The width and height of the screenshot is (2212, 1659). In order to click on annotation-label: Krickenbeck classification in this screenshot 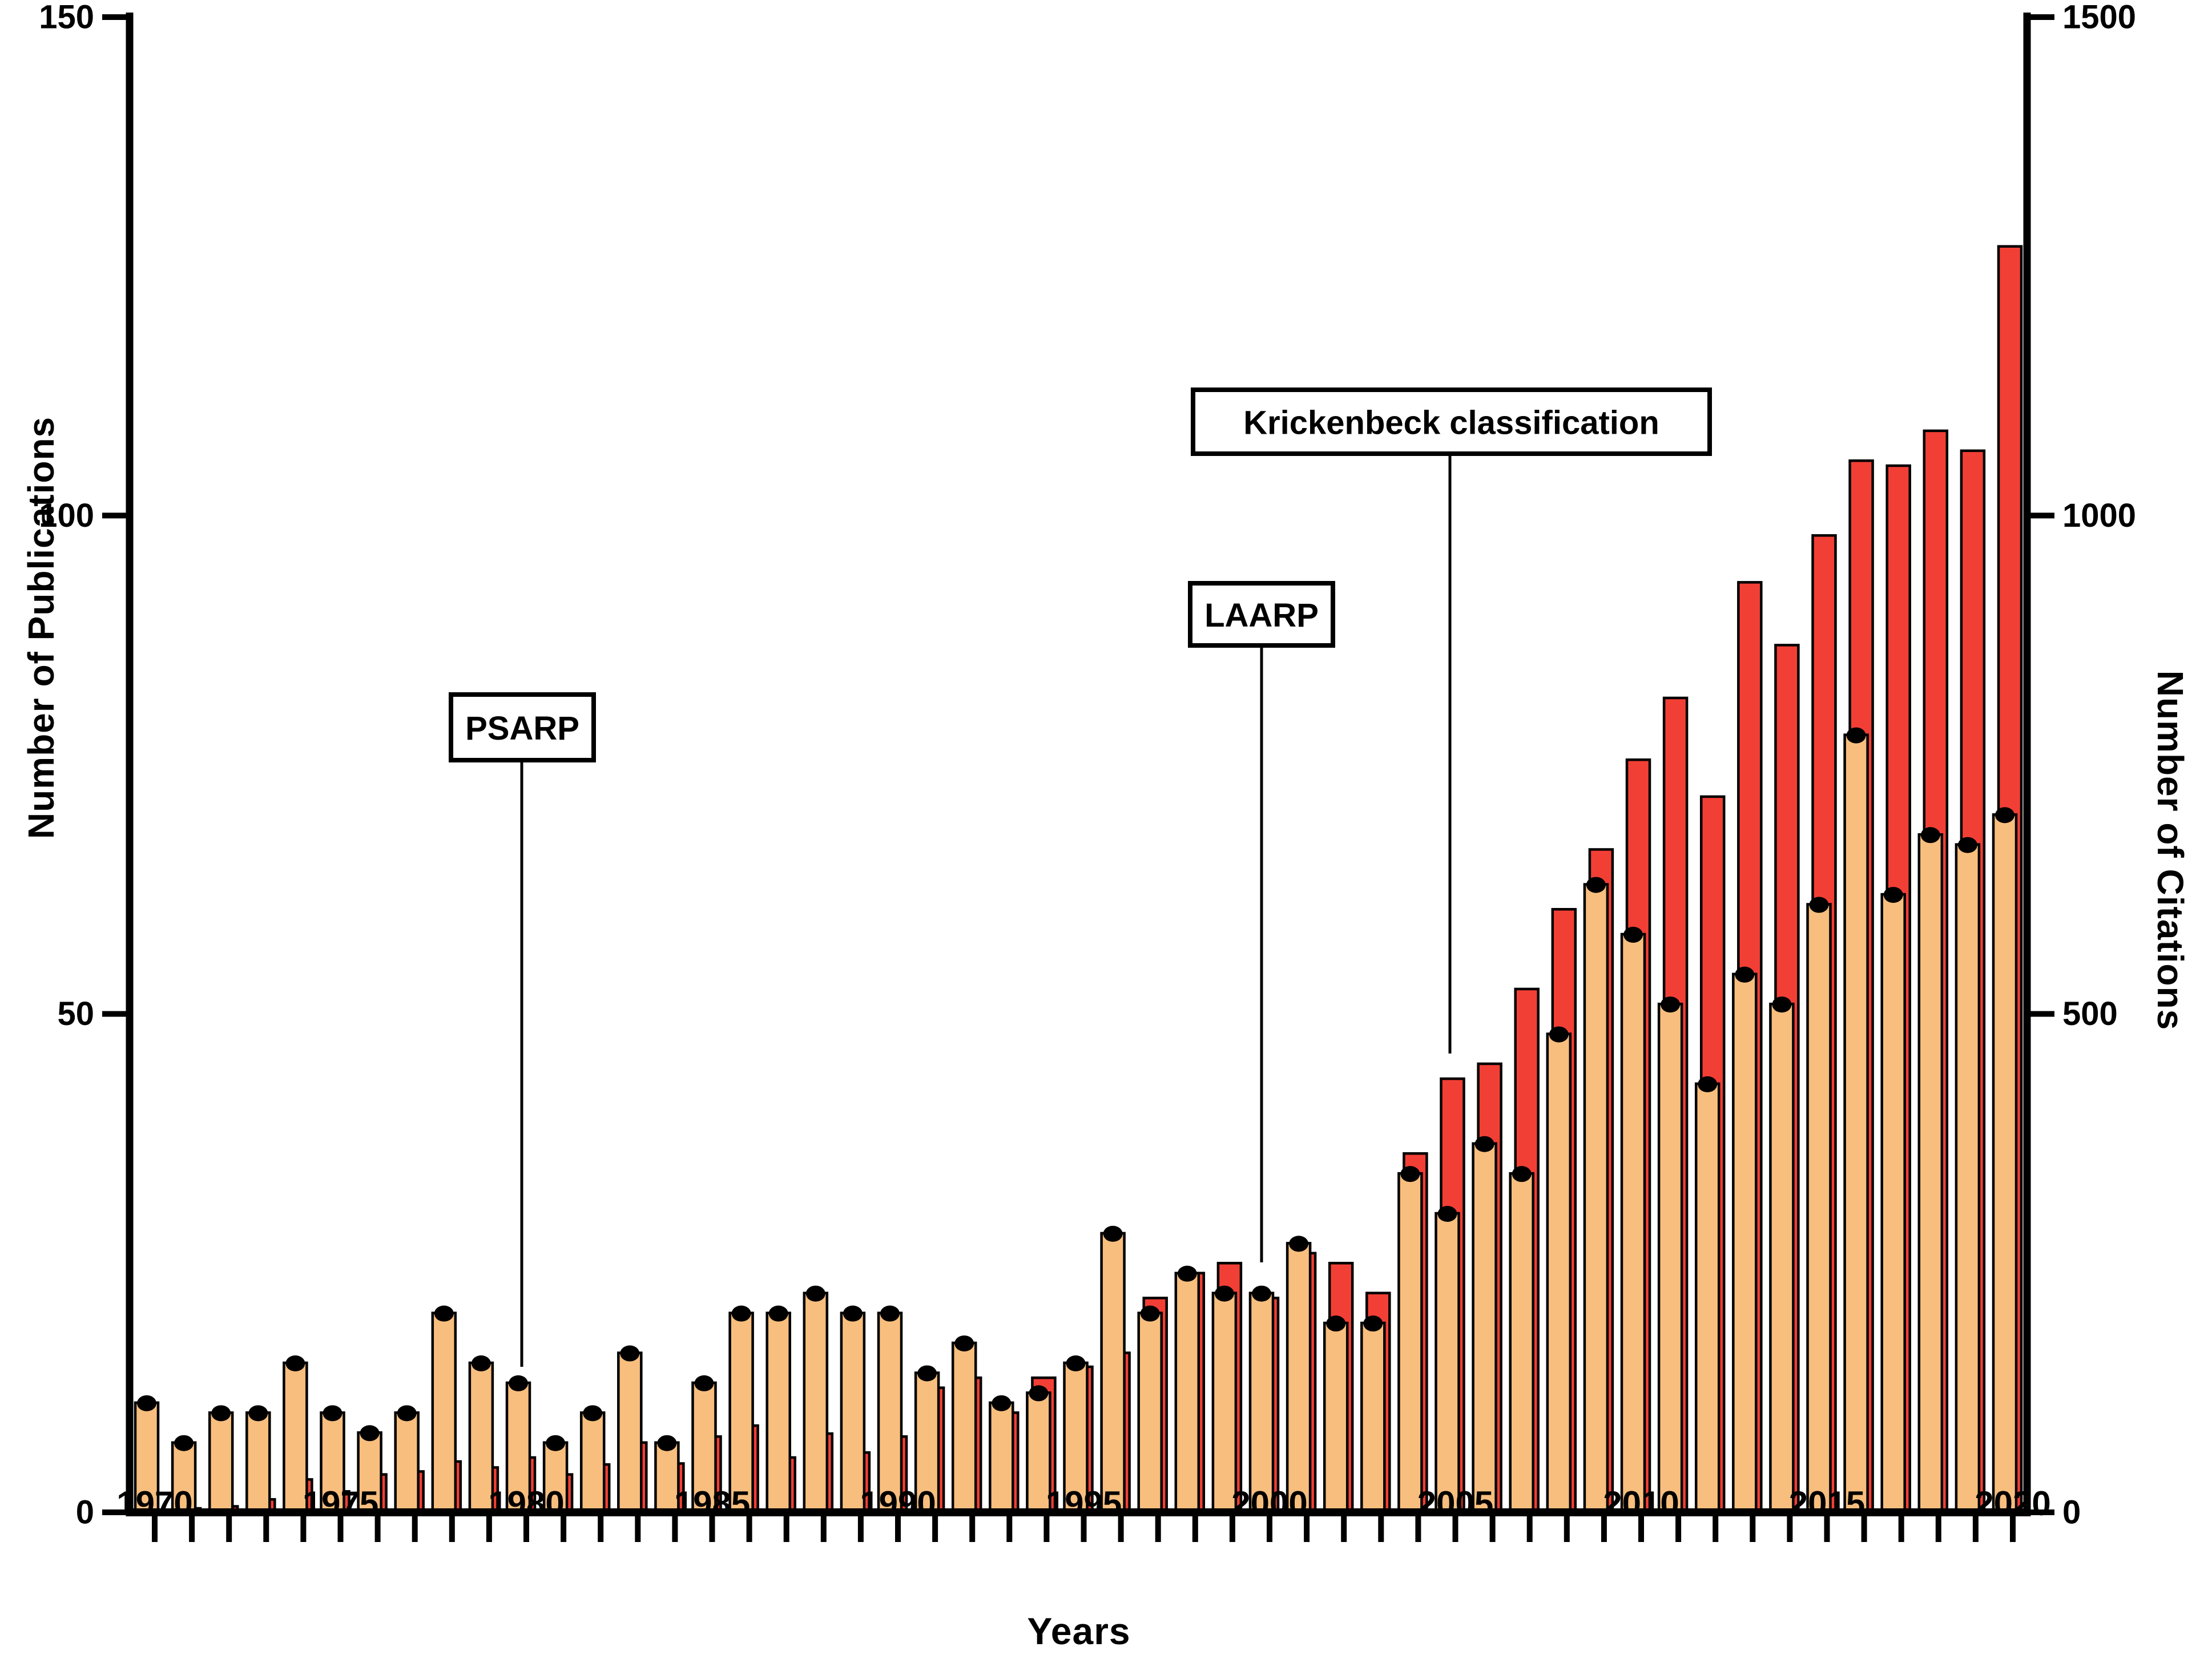, I will do `click(1451, 423)`.